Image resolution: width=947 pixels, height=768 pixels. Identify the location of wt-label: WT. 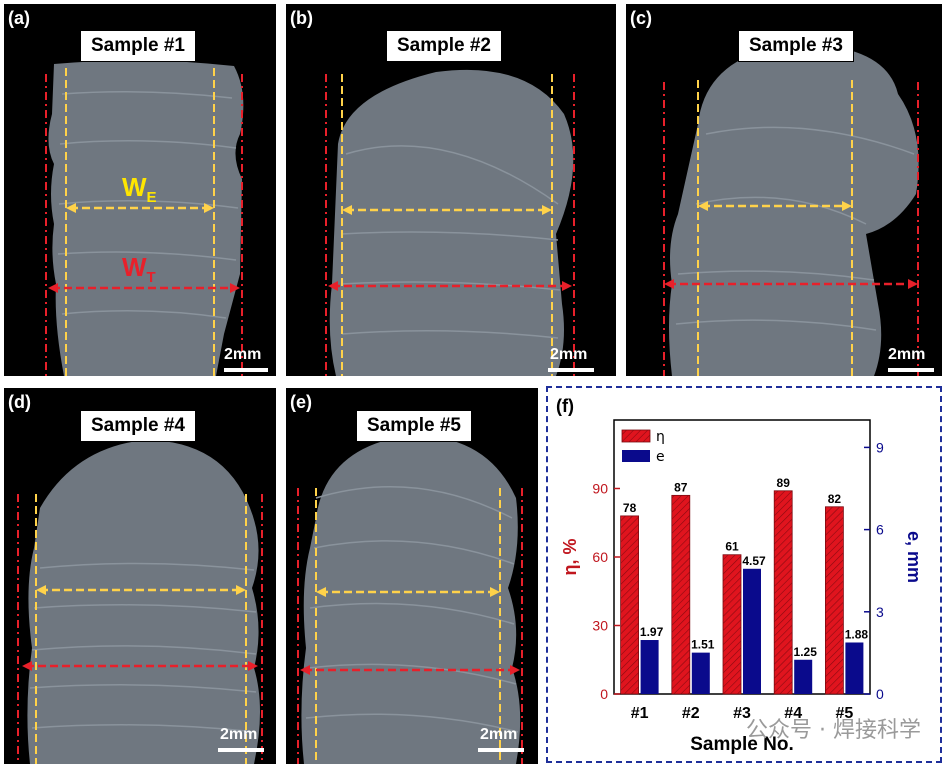
(139, 269).